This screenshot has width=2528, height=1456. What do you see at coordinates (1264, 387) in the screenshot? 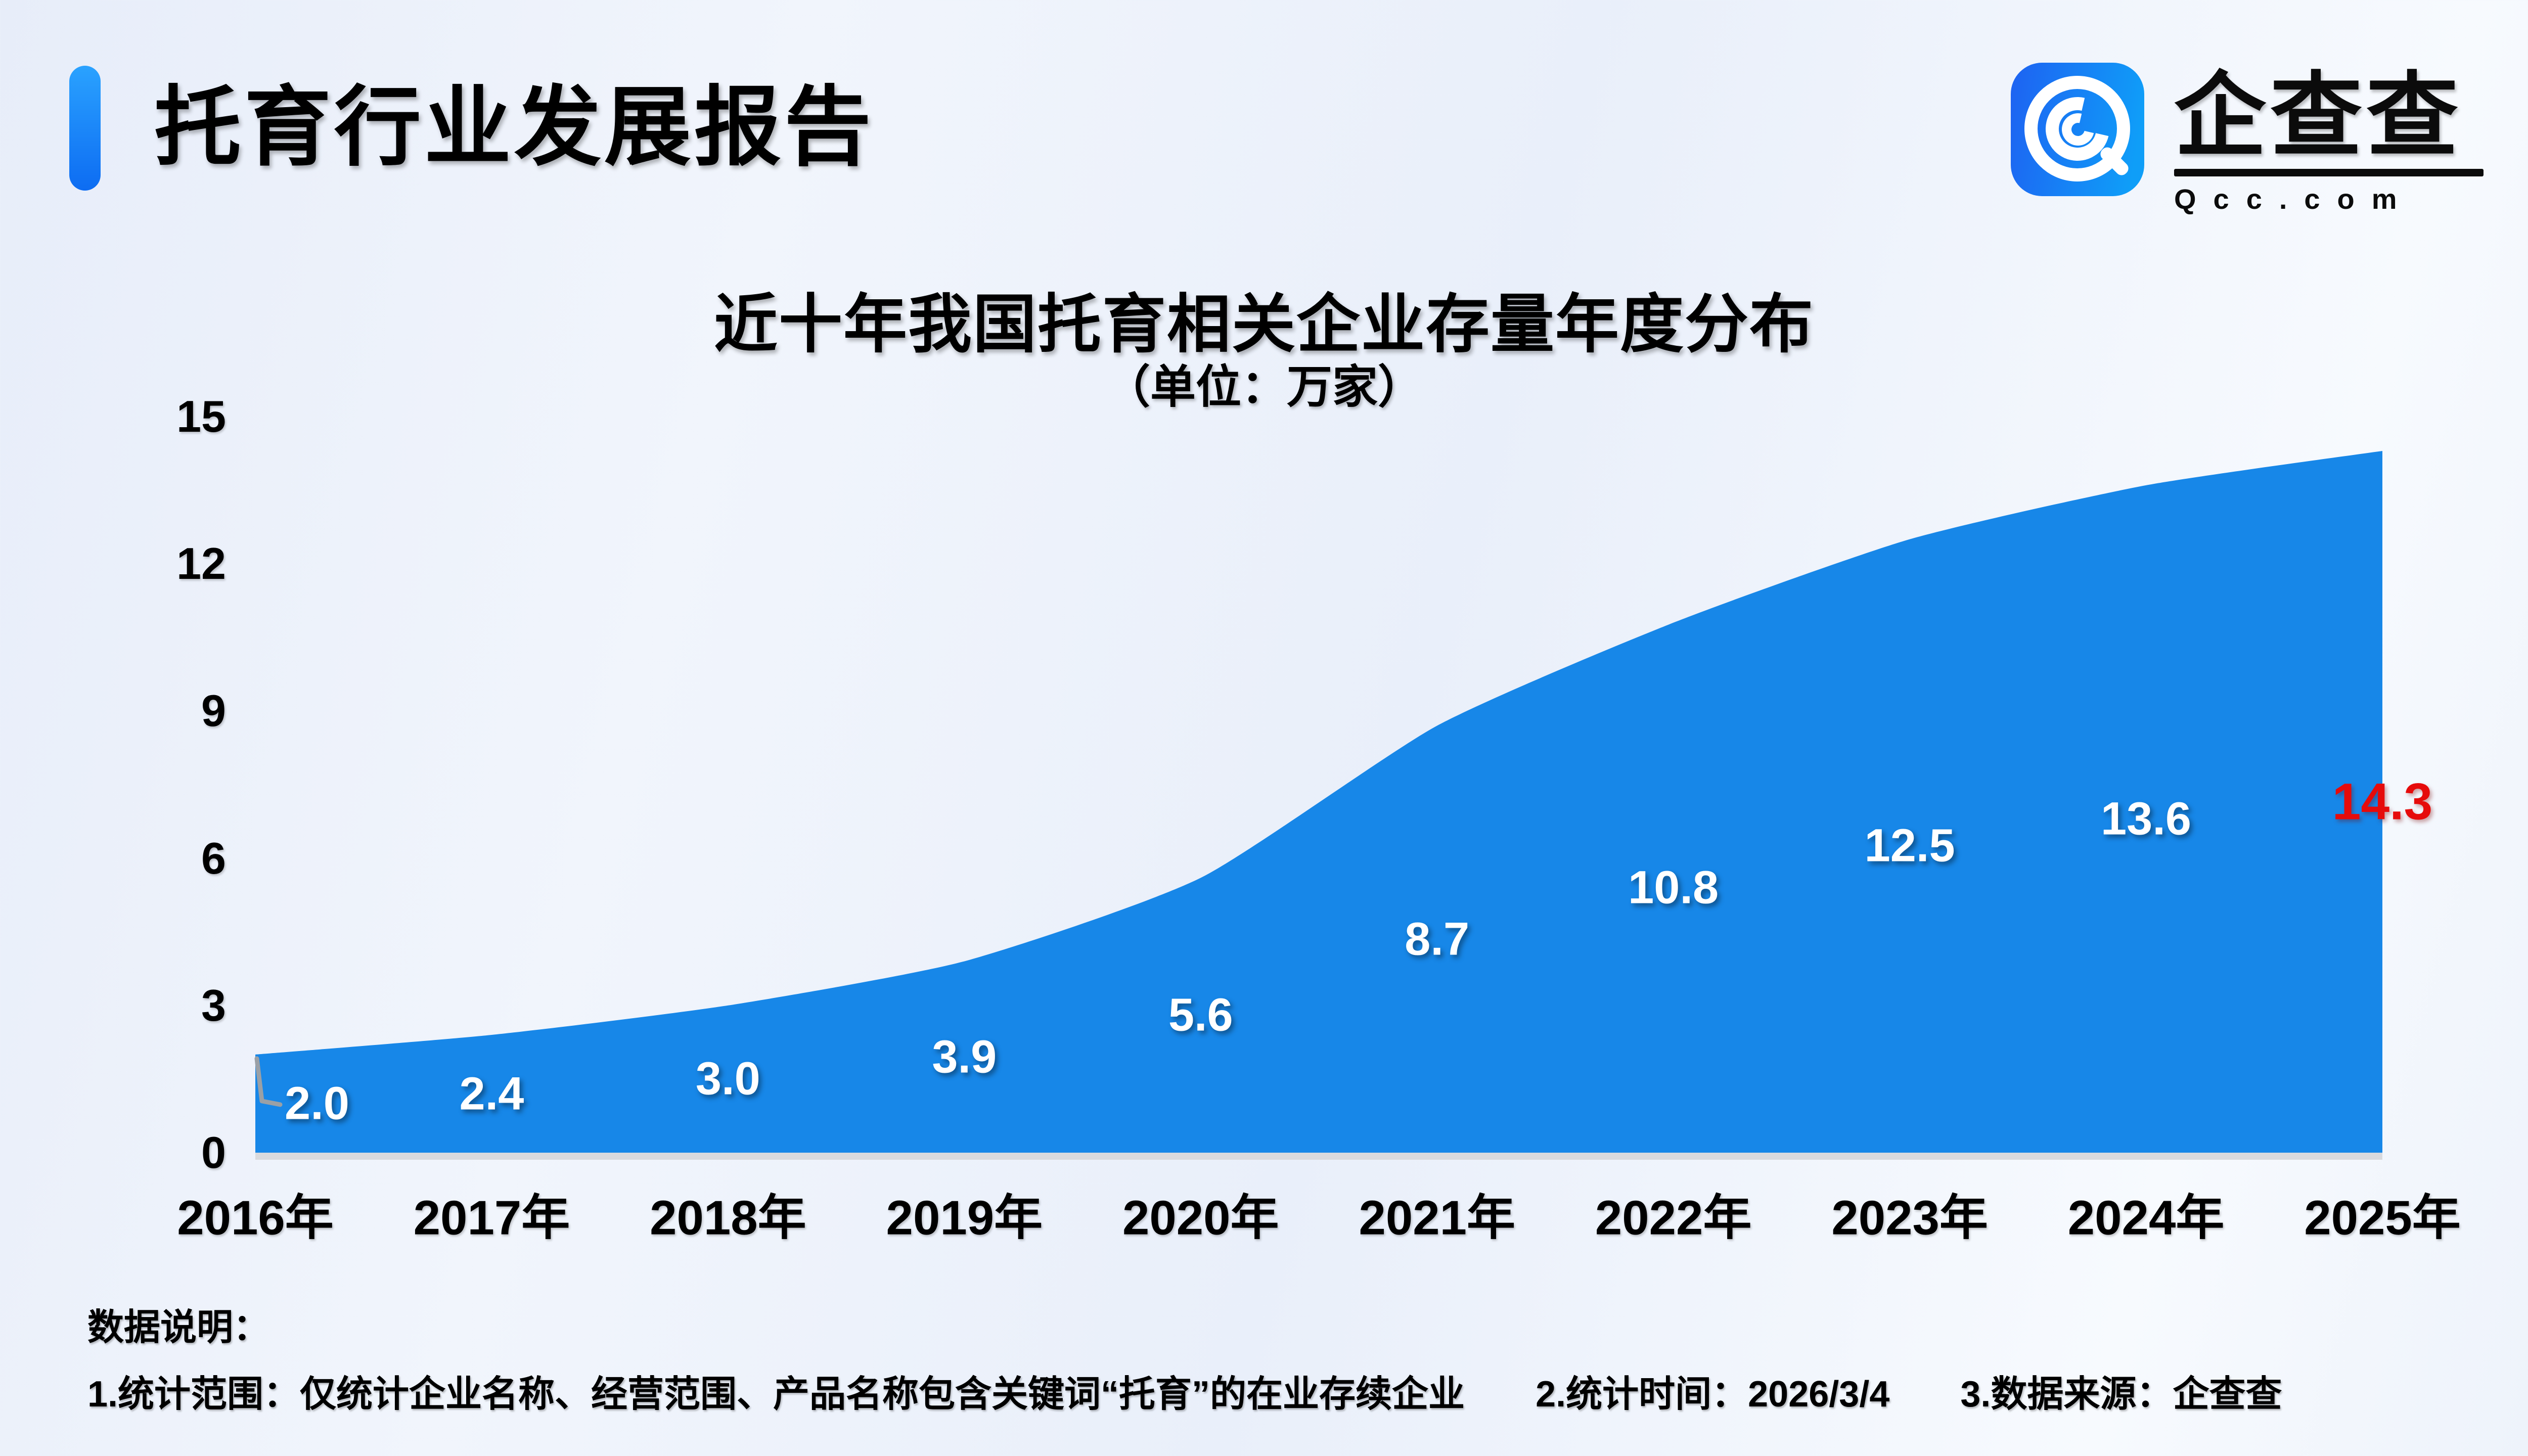
I see `chart-subtitle: （单位：万家）` at bounding box center [1264, 387].